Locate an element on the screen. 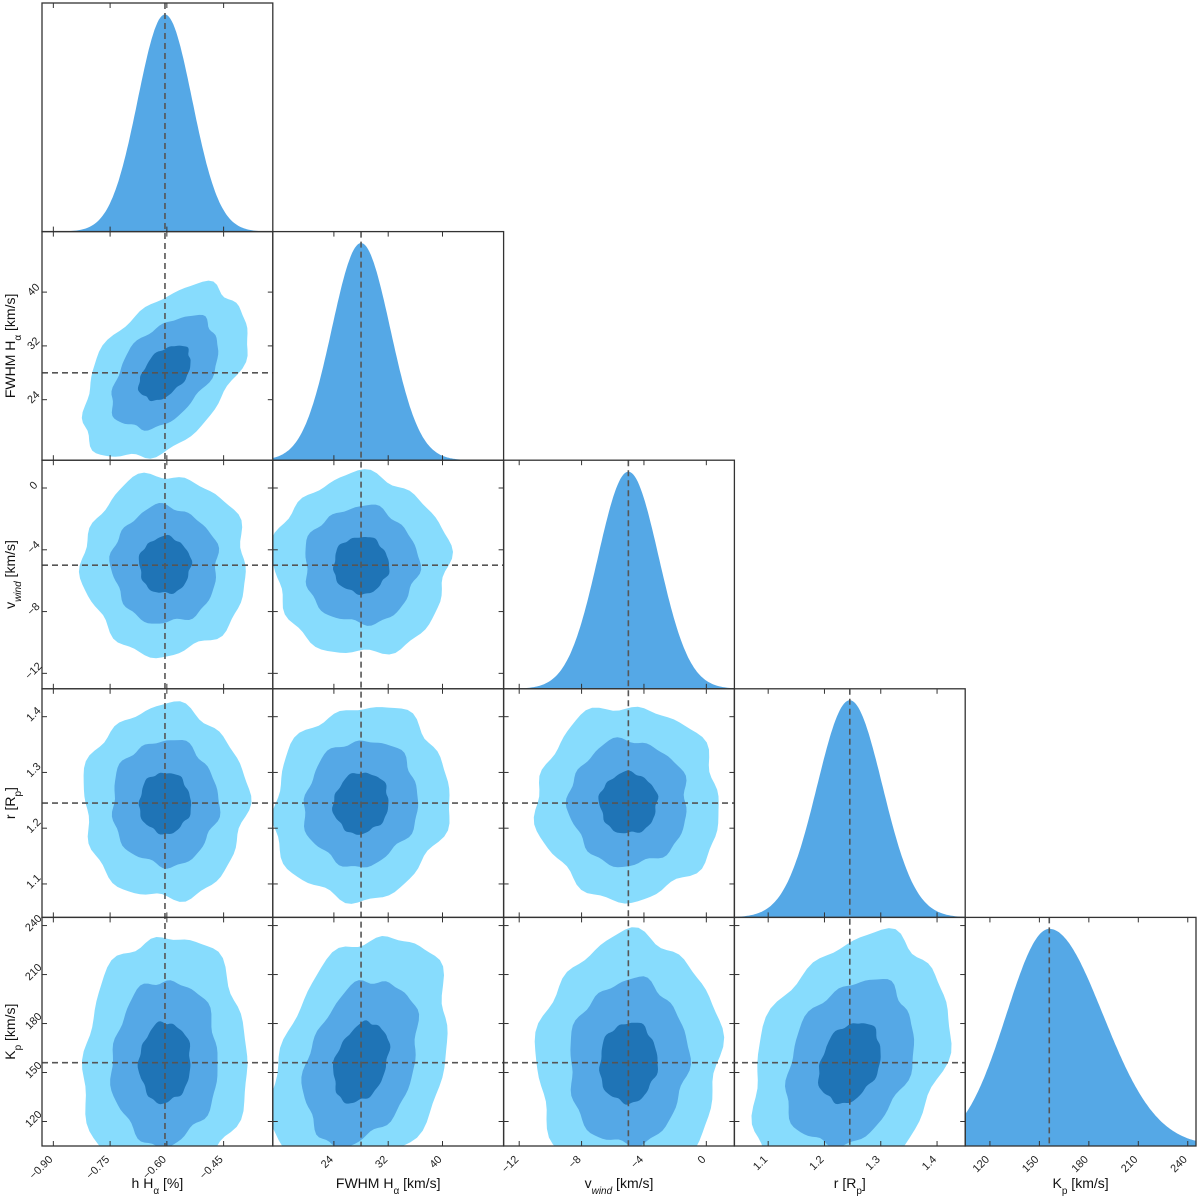 The width and height of the screenshot is (1200, 1199). x-axis-label-fwhm: FWHM Hα [km/s] is located at coordinates (388, 1186).